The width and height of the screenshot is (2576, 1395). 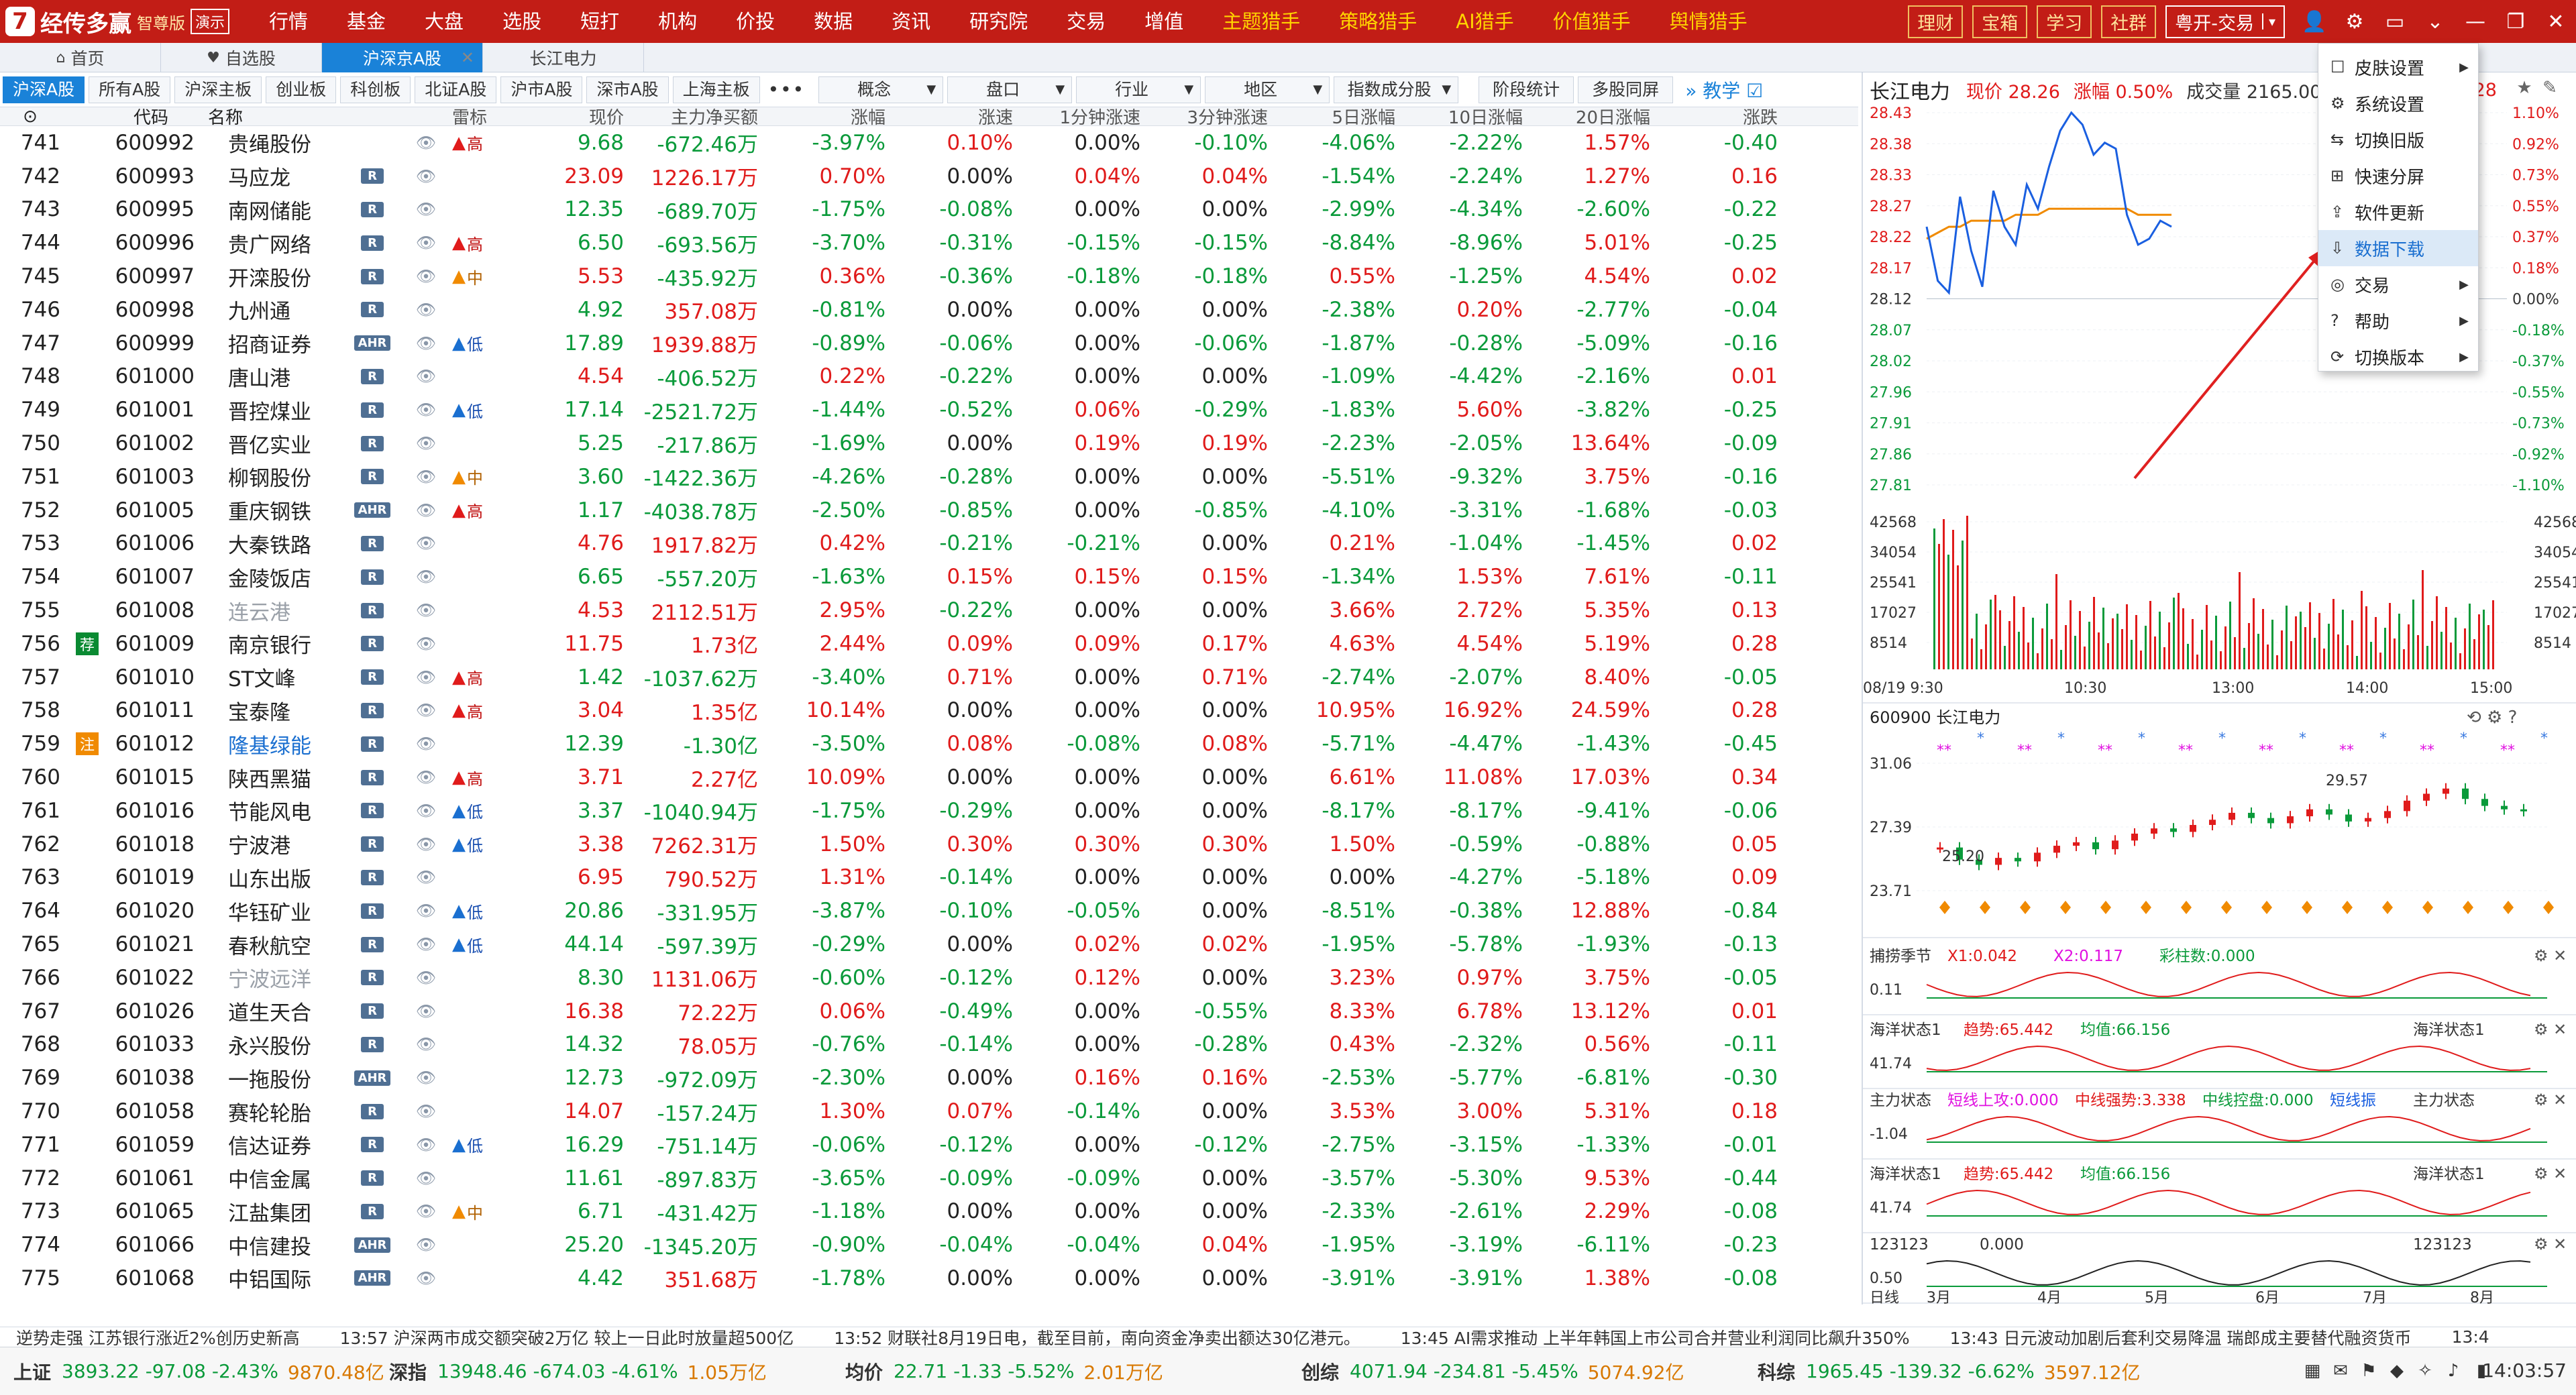 I want to click on speaker-icon: ♪, so click(x=2453, y=1371).